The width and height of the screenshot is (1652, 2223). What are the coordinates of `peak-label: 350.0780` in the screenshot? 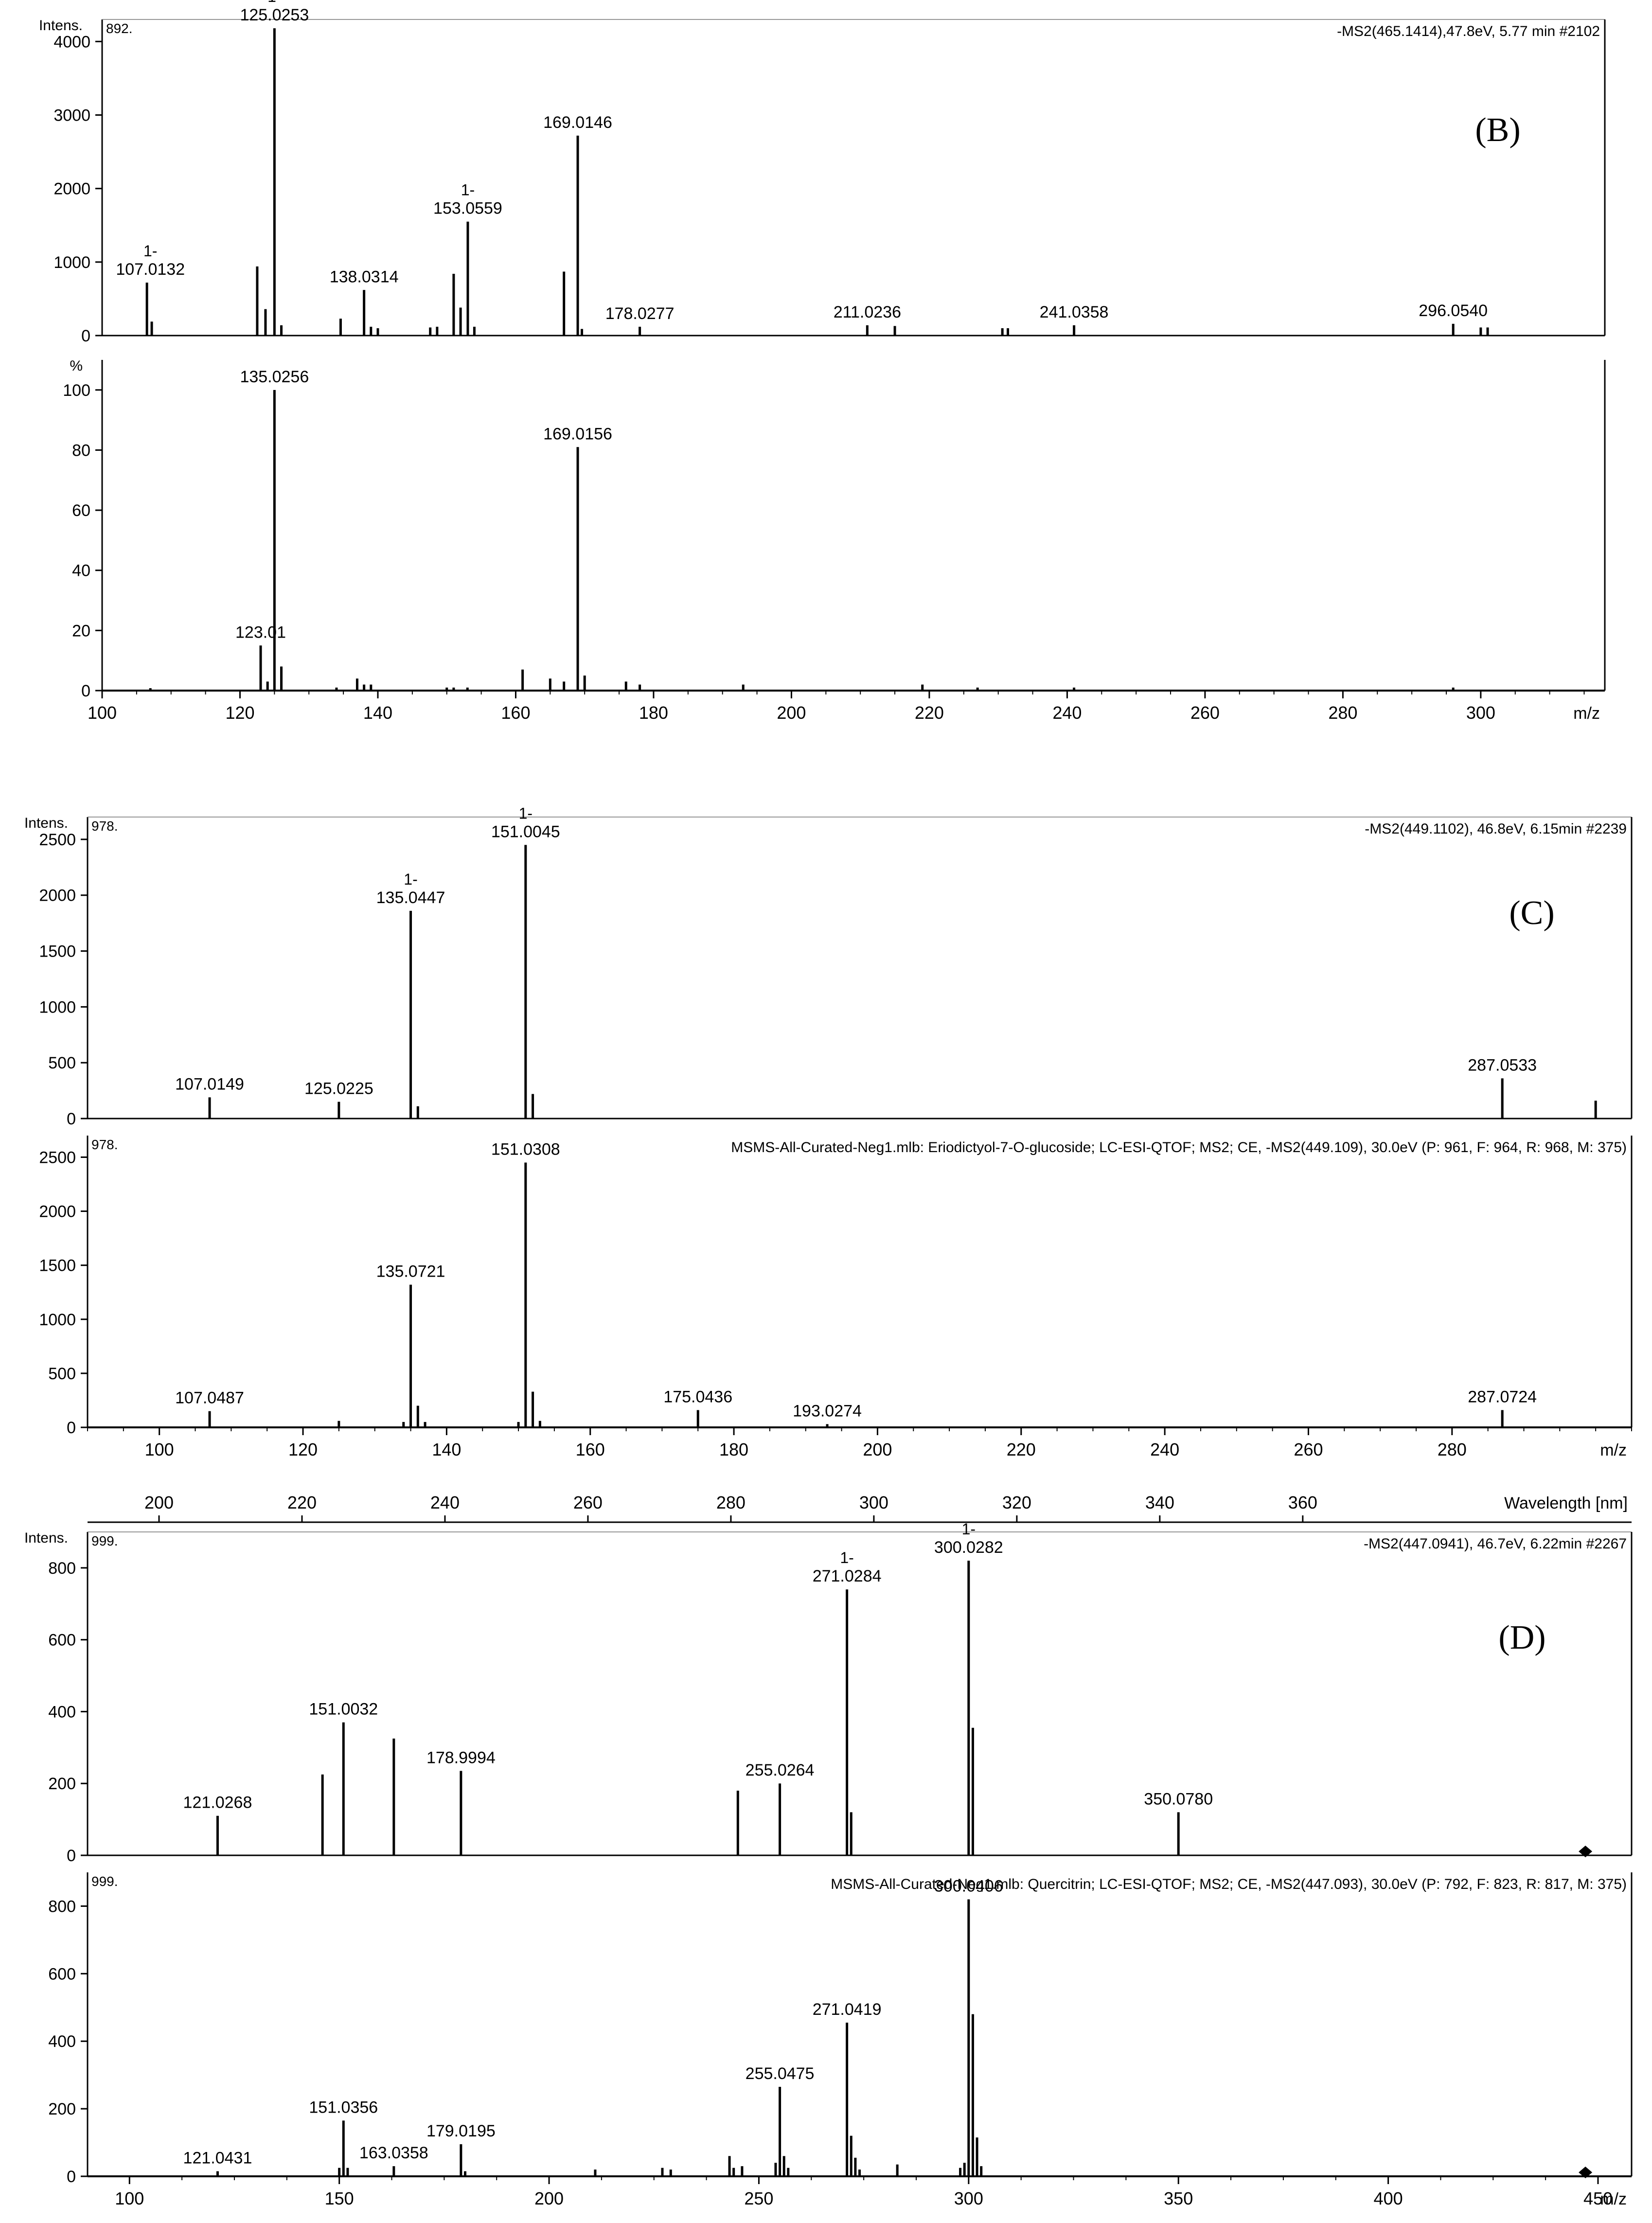 It's located at (1179, 1799).